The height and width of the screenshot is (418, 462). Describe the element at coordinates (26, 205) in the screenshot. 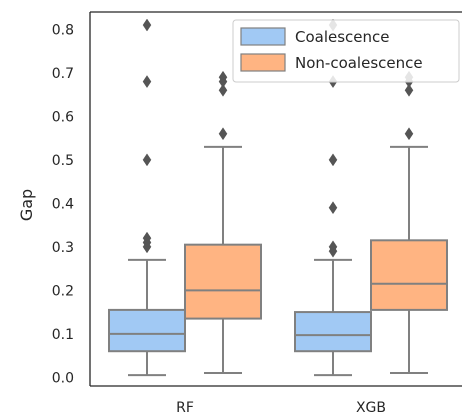

I see `y-axis-label: Gap` at that location.